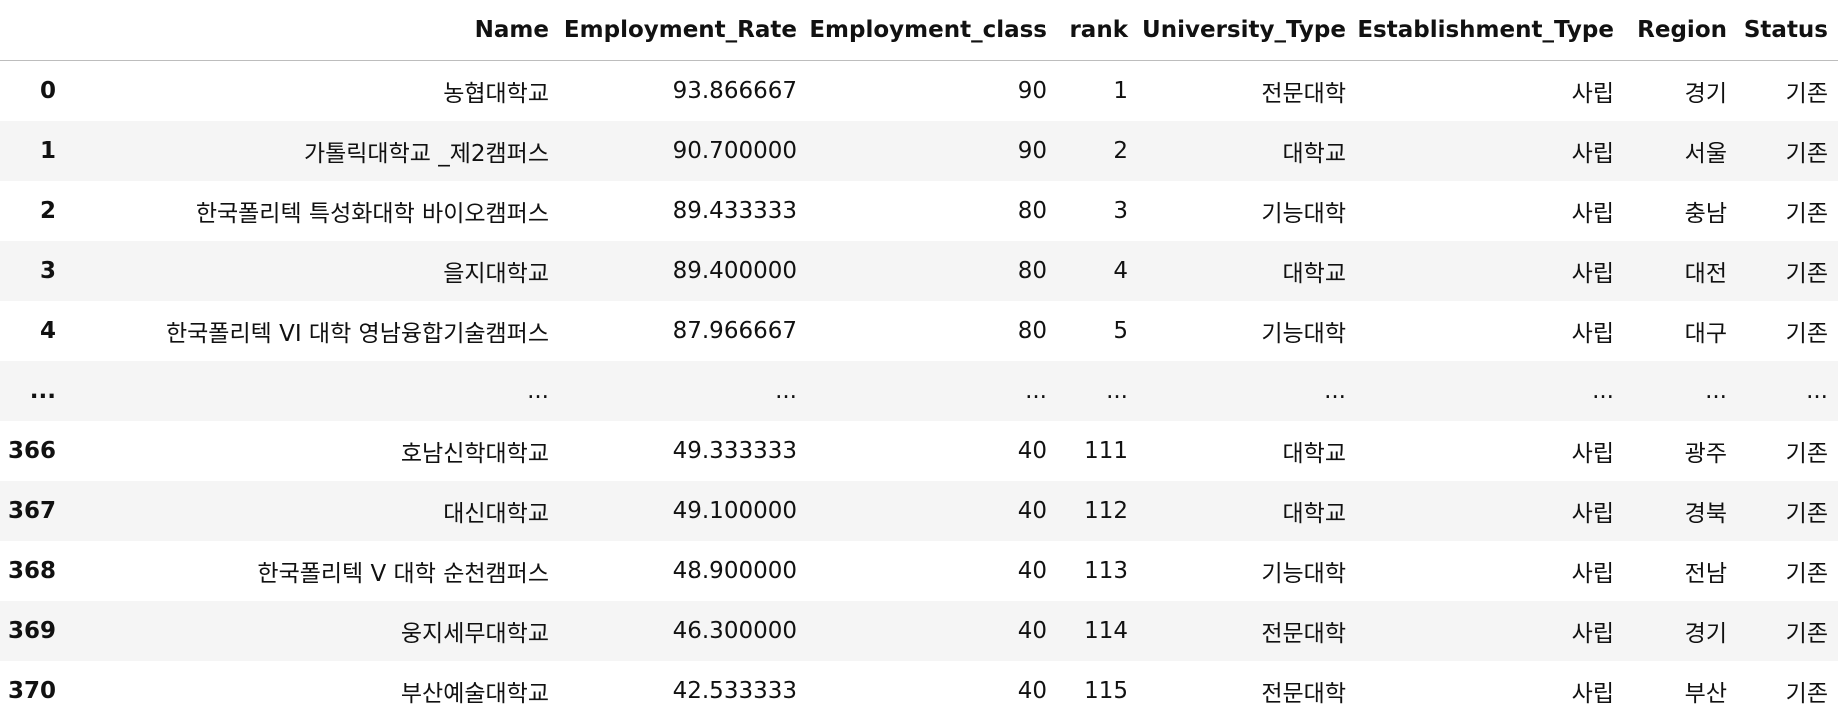 This screenshot has width=1838, height=724. What do you see at coordinates (33, 30) in the screenshot?
I see `column-header` at bounding box center [33, 30].